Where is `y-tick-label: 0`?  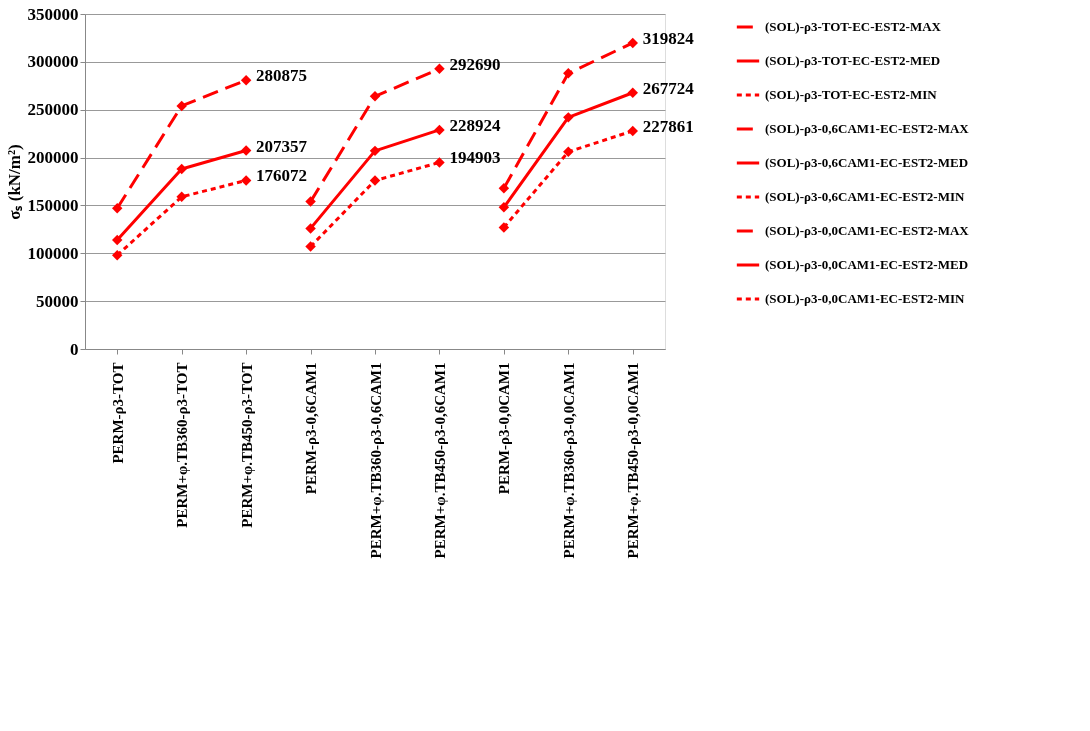
y-tick-label: 0 is located at coordinates (74, 349).